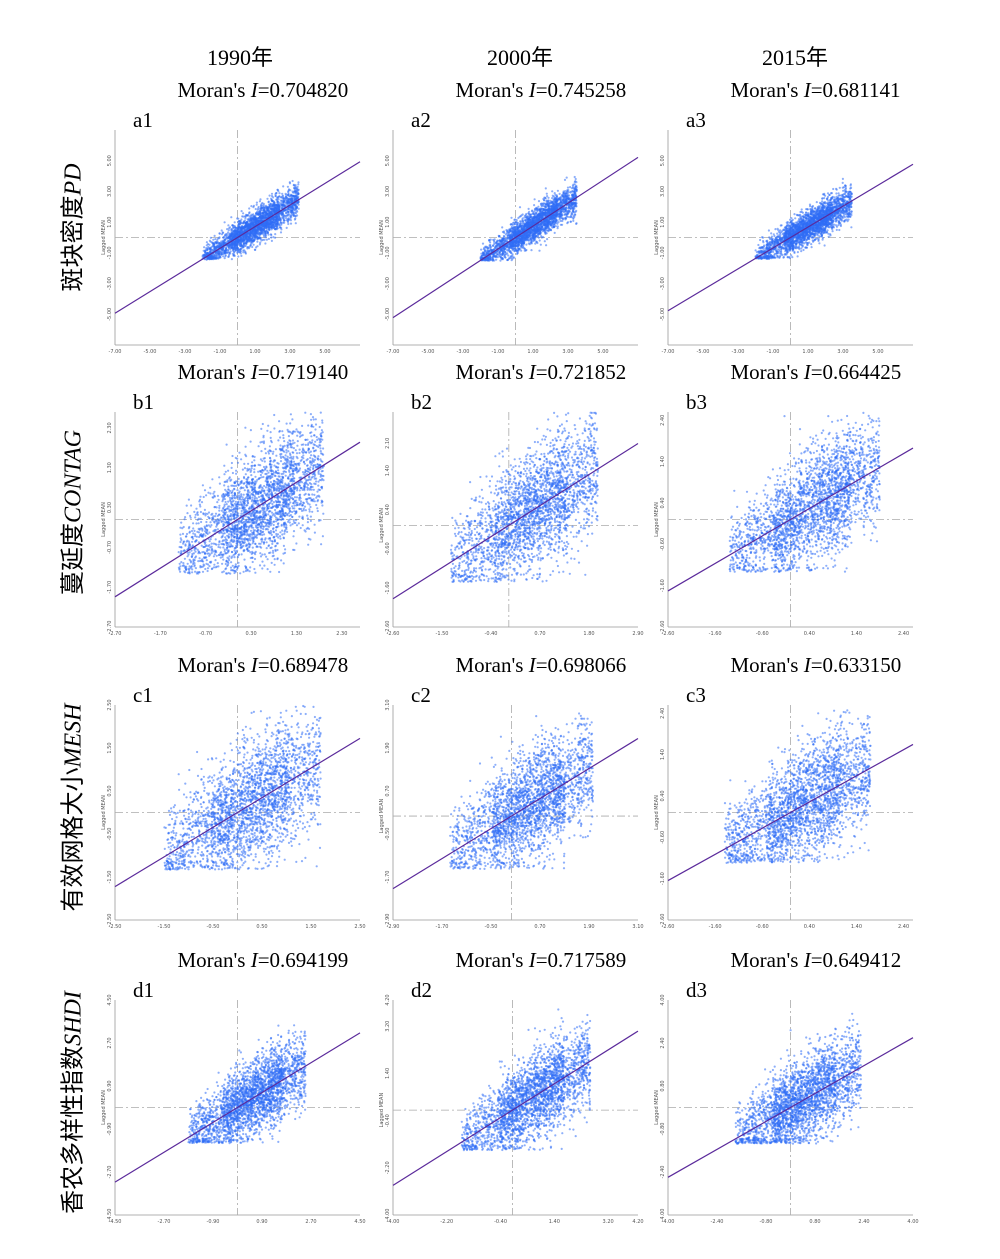 Image resolution: width=1000 pixels, height=1259 pixels. I want to click on x-tick-label: -7.00, so click(393, 352).